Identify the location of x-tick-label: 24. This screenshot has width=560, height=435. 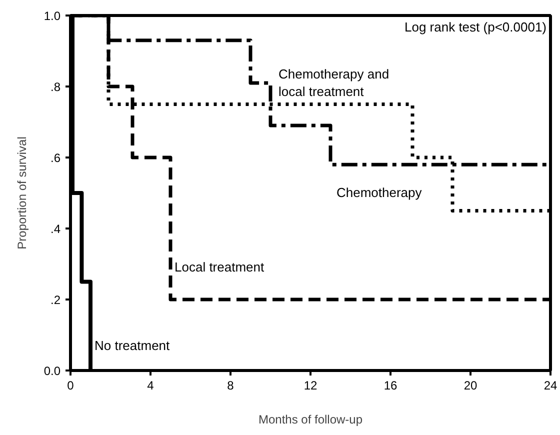
(551, 385).